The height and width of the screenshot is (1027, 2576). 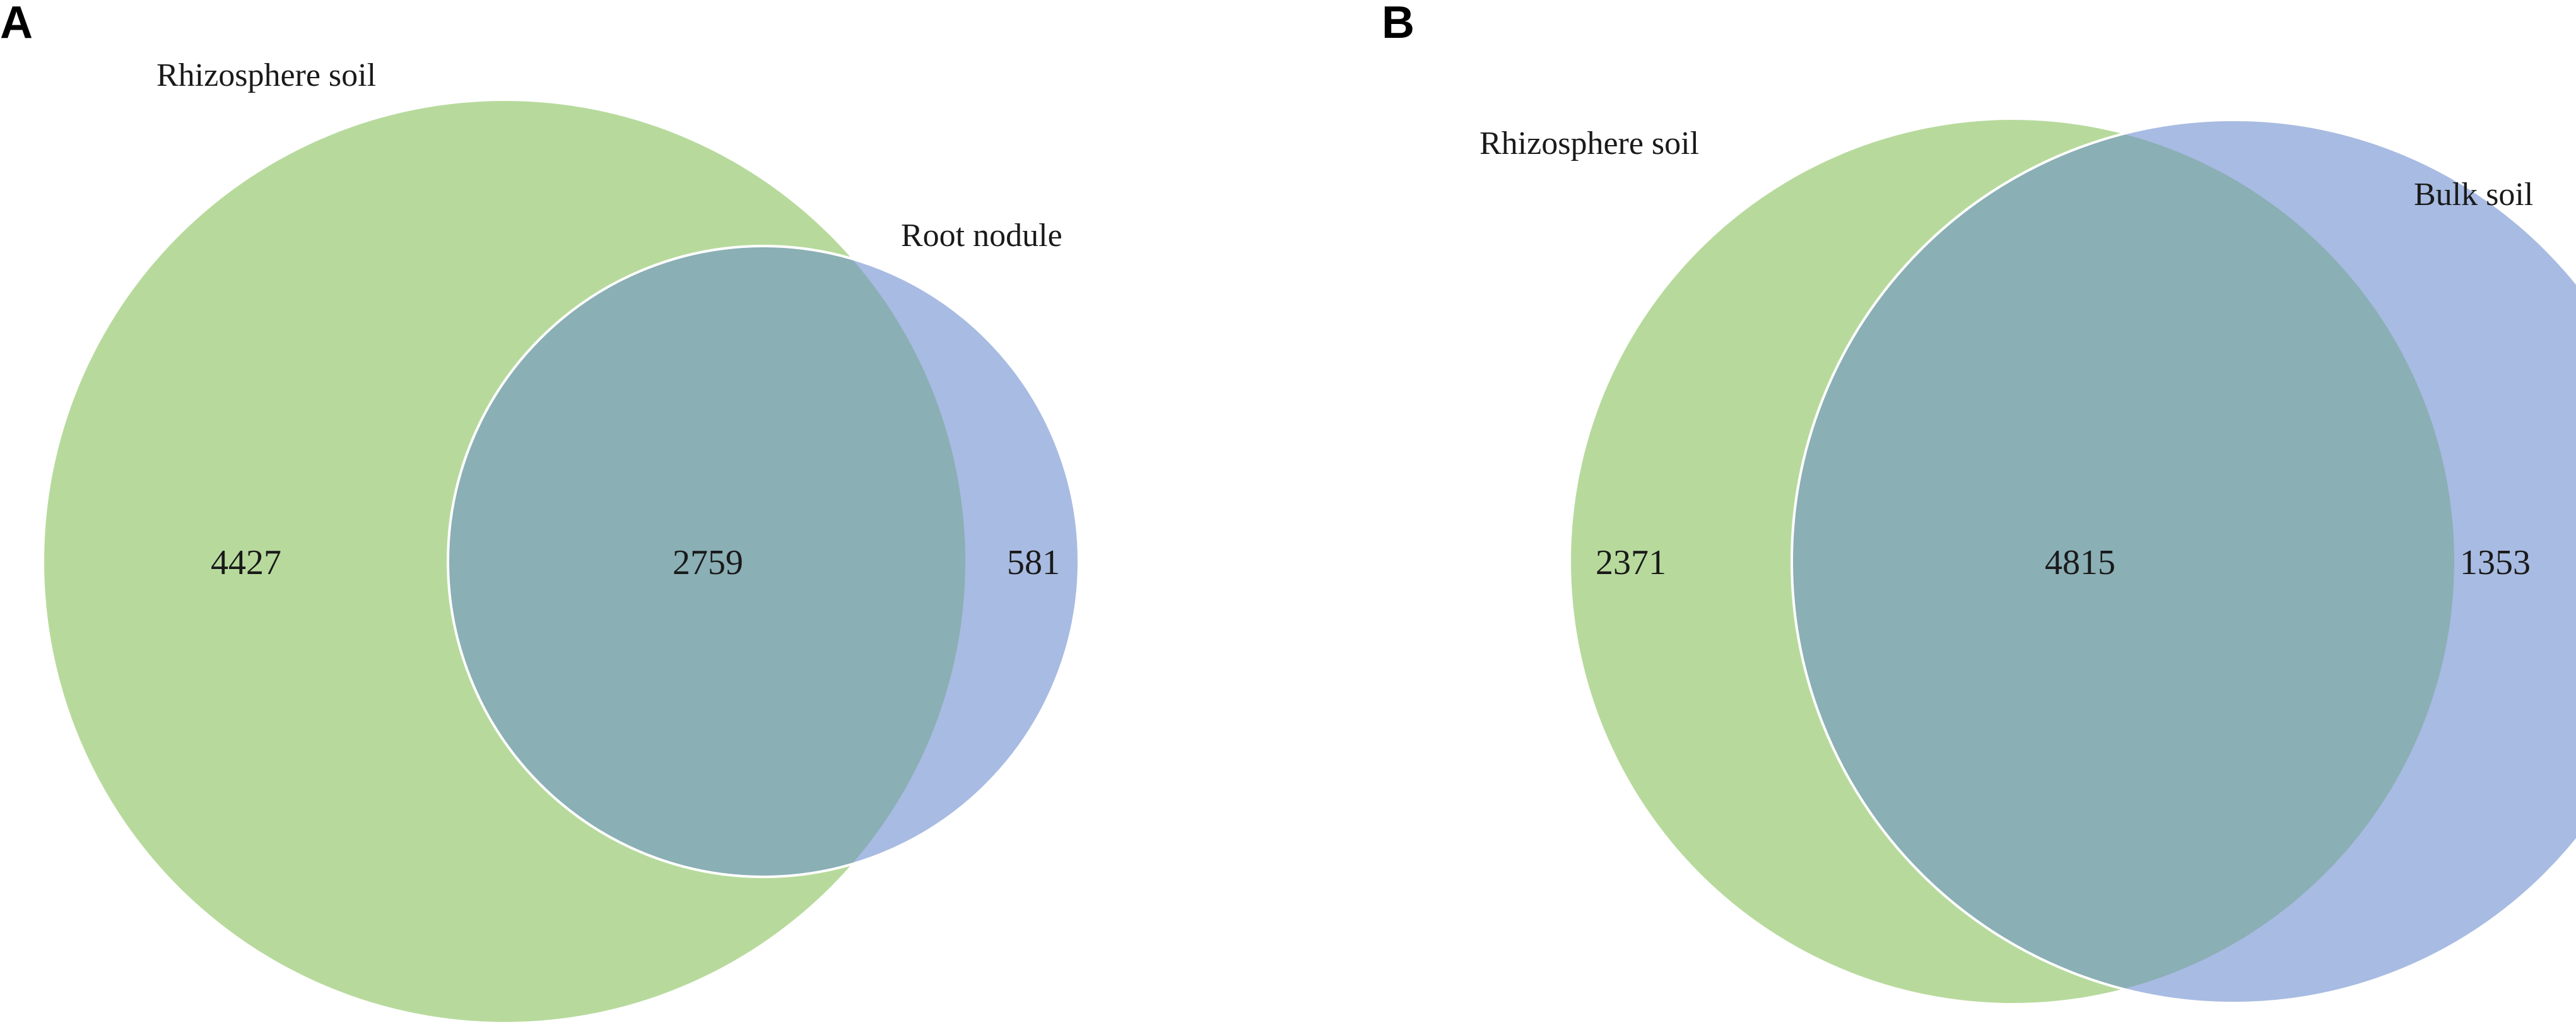 I want to click on shared-count: 2759, so click(x=708, y=562).